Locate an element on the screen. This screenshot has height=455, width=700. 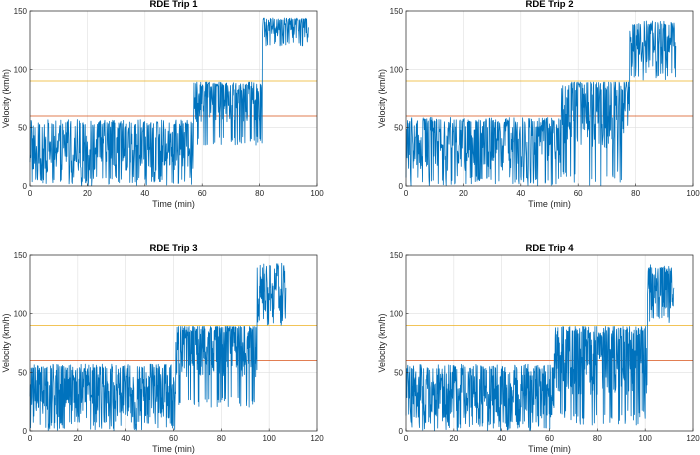
chart-title: RDE Trip 3 is located at coordinates (173, 248).